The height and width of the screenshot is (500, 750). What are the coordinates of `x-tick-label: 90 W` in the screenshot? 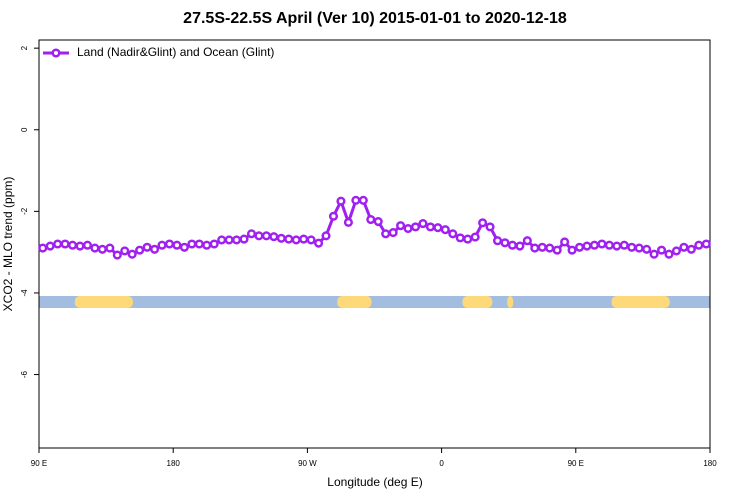 It's located at (307, 463).